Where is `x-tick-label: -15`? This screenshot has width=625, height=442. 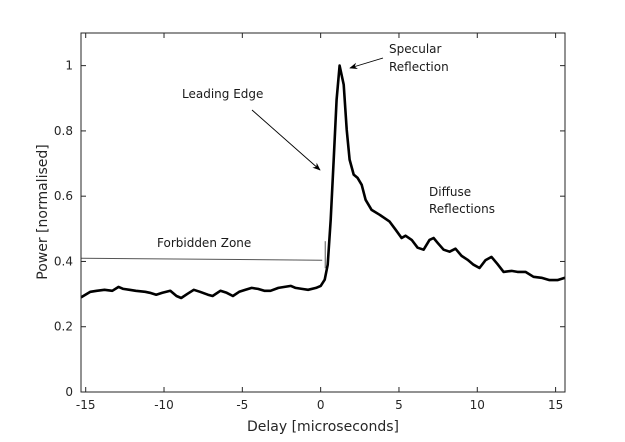 x-tick-label: -15 is located at coordinates (86, 405).